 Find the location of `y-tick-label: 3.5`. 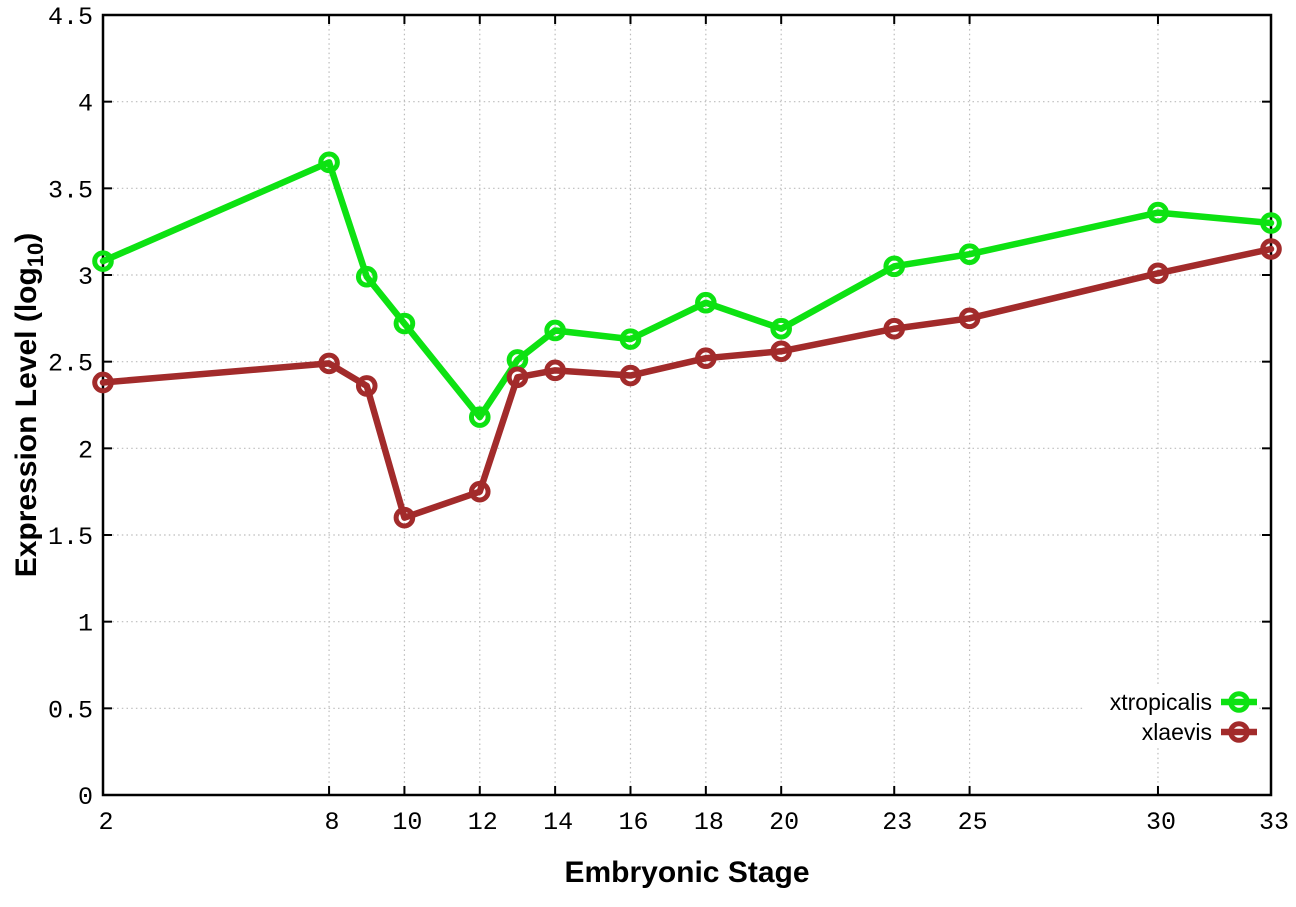

y-tick-label: 3.5 is located at coordinates (70, 190).